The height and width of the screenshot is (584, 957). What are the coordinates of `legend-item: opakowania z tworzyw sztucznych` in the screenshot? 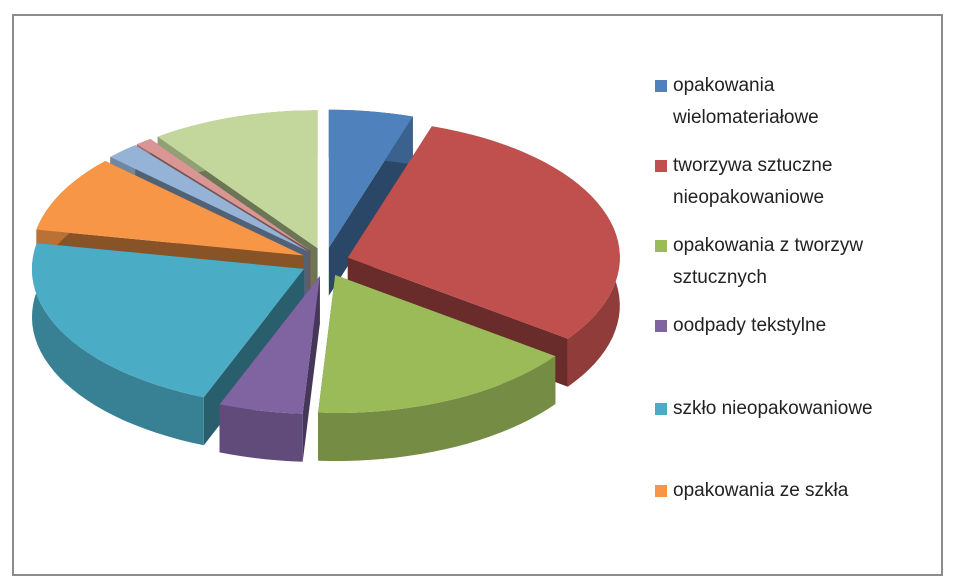 It's located at (770, 262).